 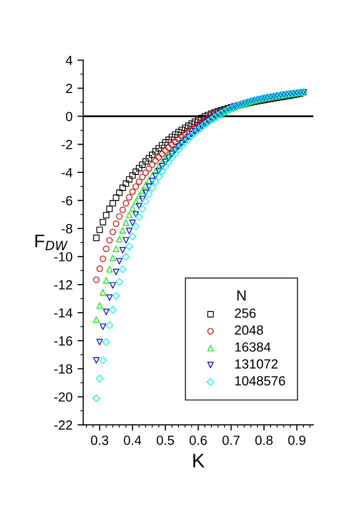 I want to click on y-tick-label: -14, so click(x=63, y=313).